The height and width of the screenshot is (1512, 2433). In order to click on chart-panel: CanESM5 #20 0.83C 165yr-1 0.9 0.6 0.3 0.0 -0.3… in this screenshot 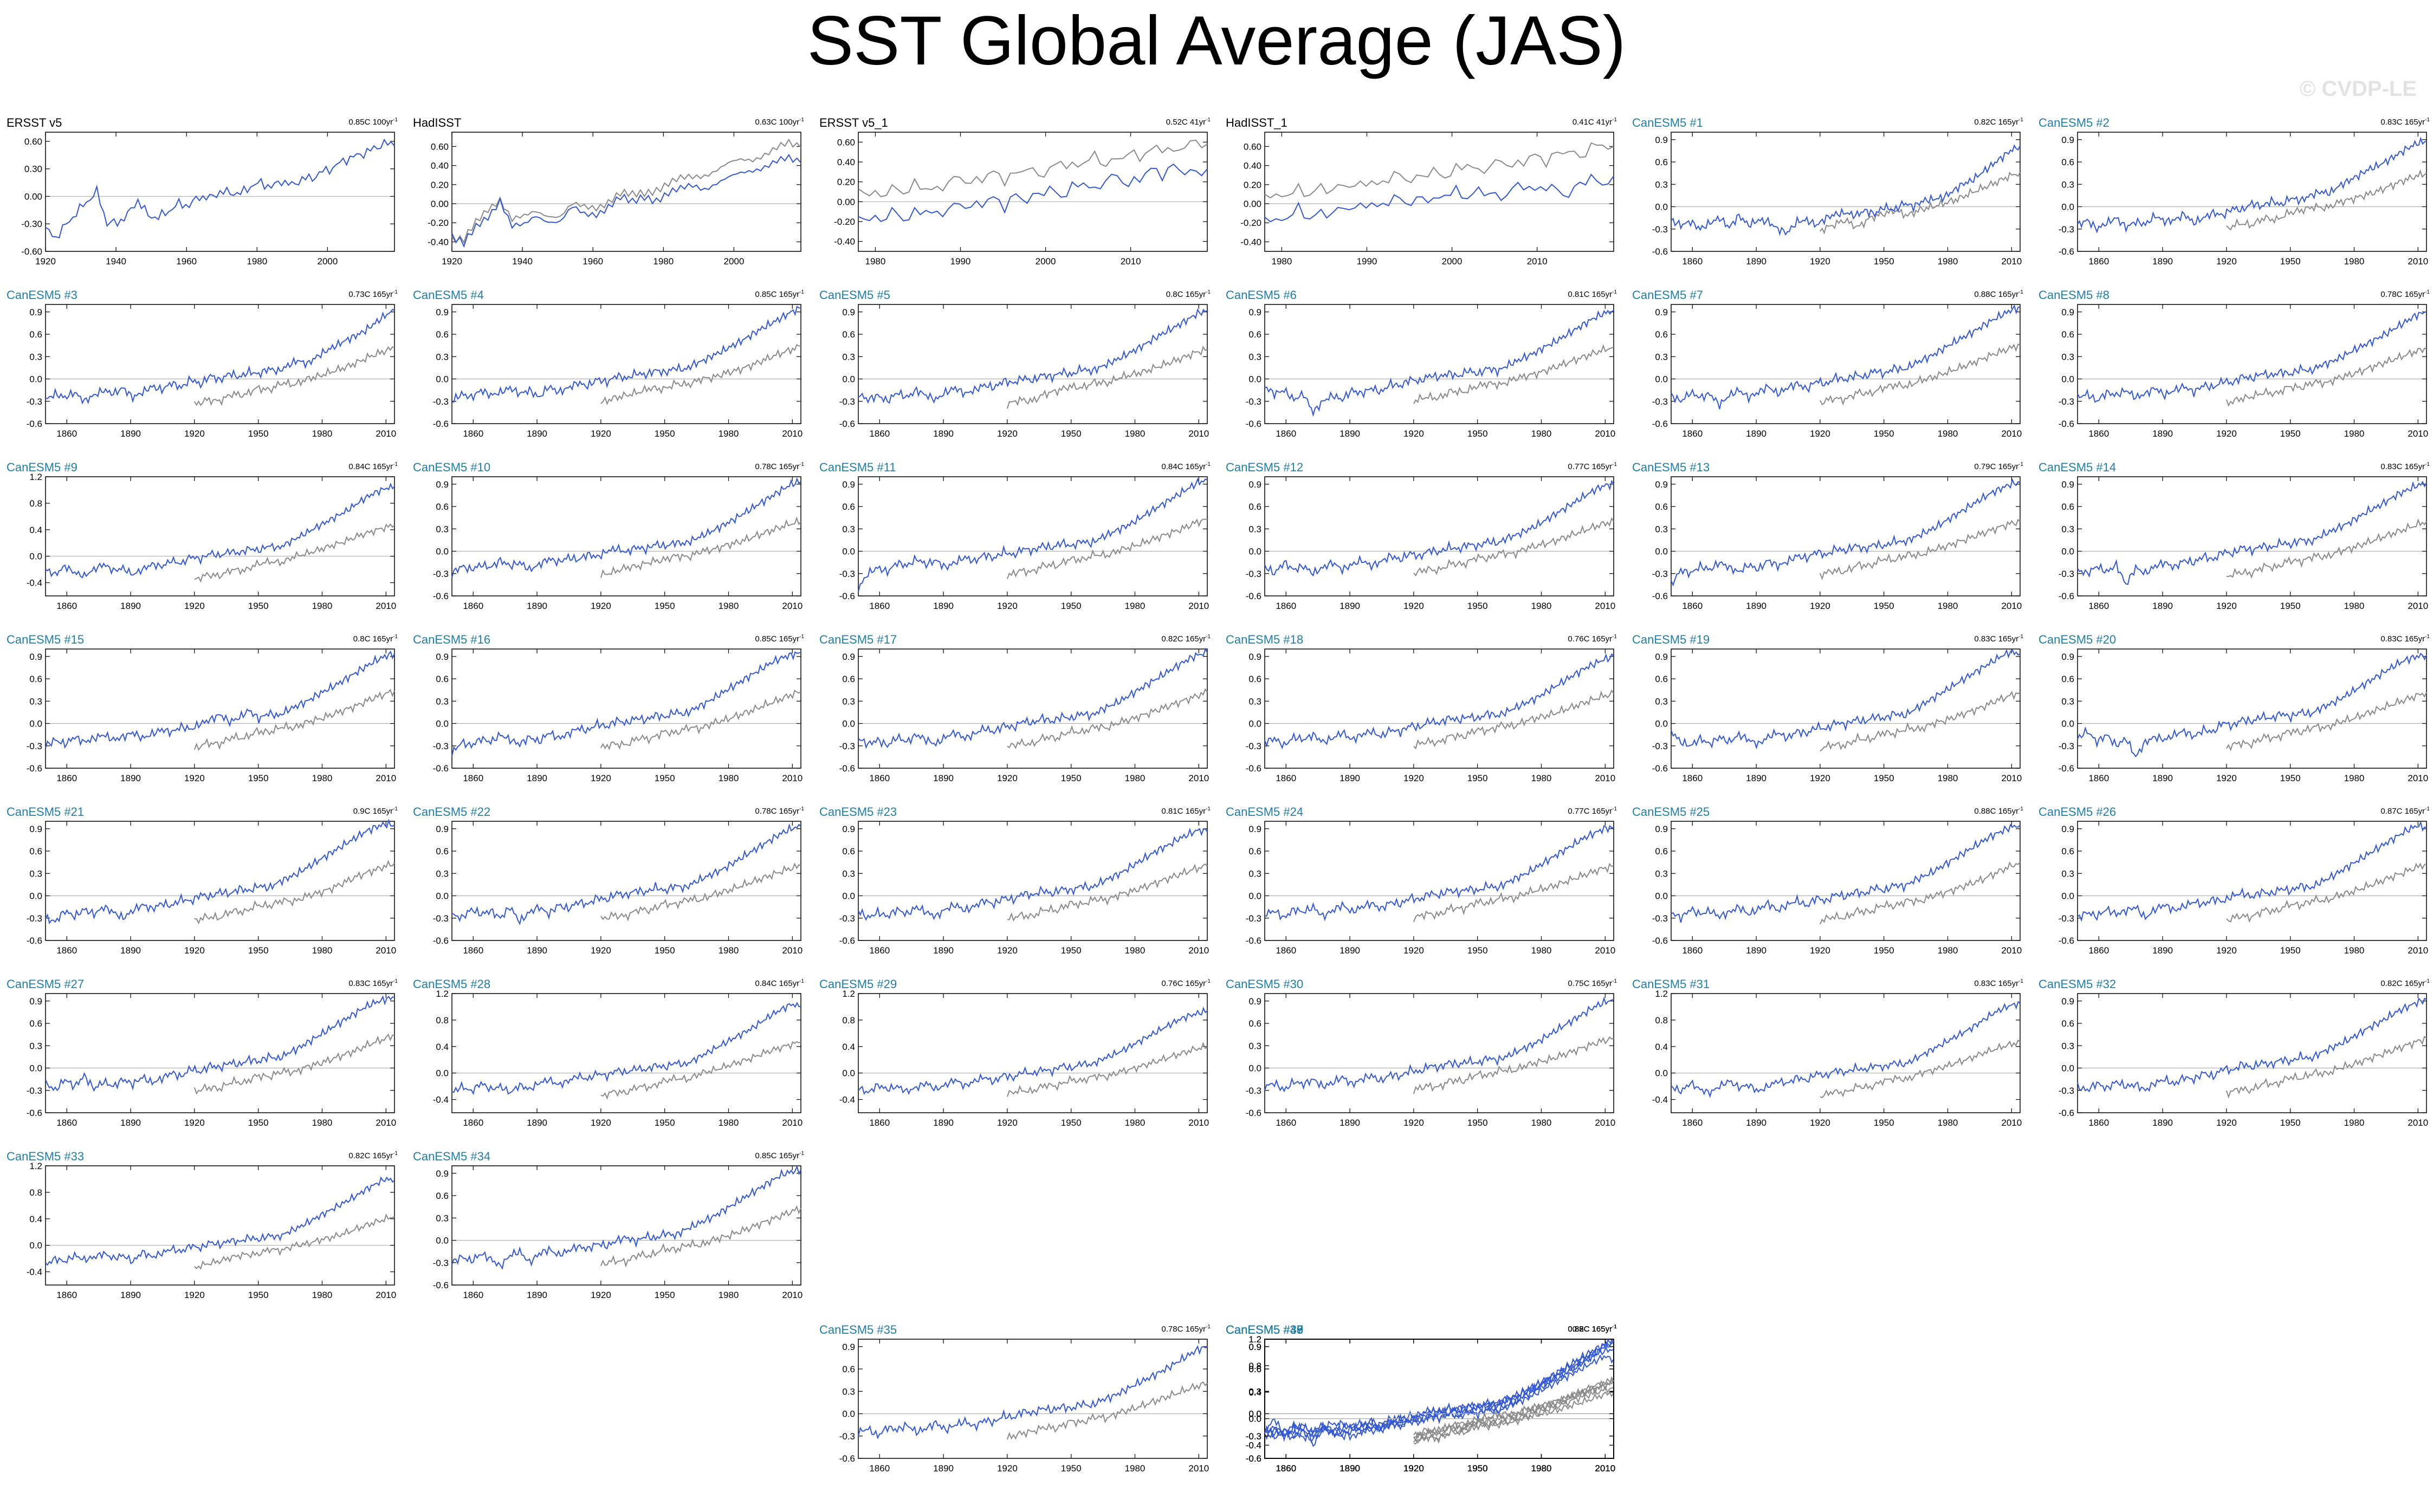, I will do `click(2234, 718)`.